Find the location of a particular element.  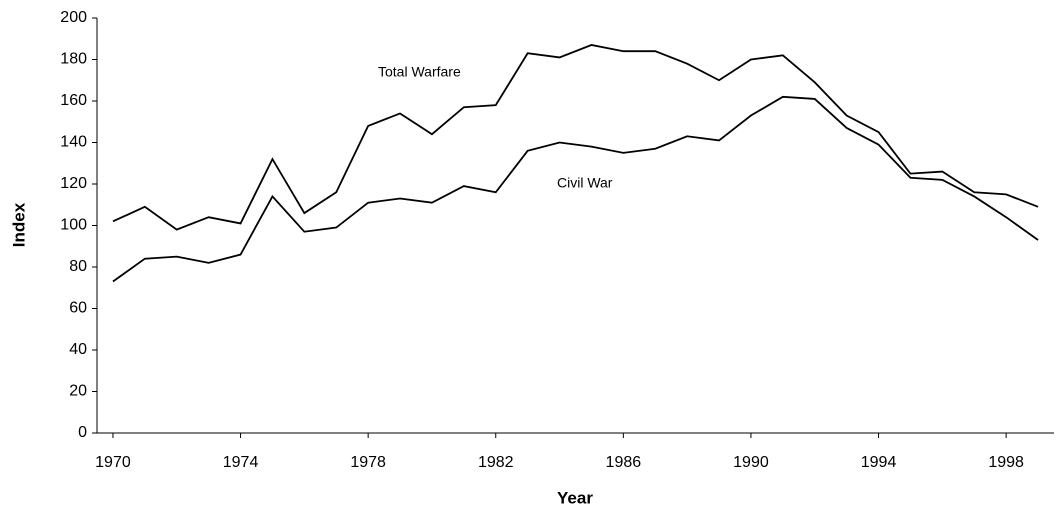

x-tick-label: 1974 is located at coordinates (241, 462).